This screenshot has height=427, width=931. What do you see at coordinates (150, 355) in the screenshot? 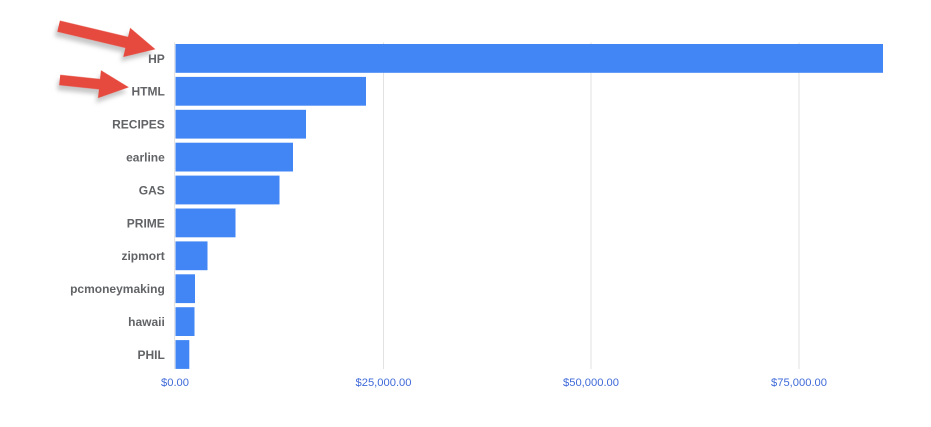
I see `svg-text: PHIL` at bounding box center [150, 355].